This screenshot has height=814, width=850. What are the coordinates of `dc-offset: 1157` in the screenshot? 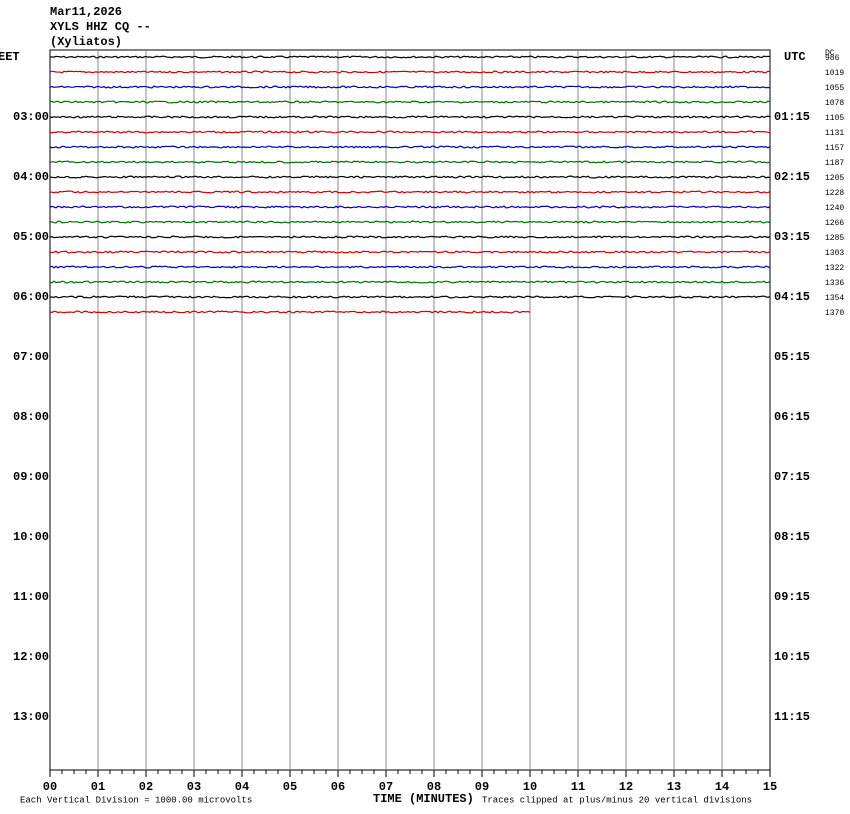 It's located at (834, 148).